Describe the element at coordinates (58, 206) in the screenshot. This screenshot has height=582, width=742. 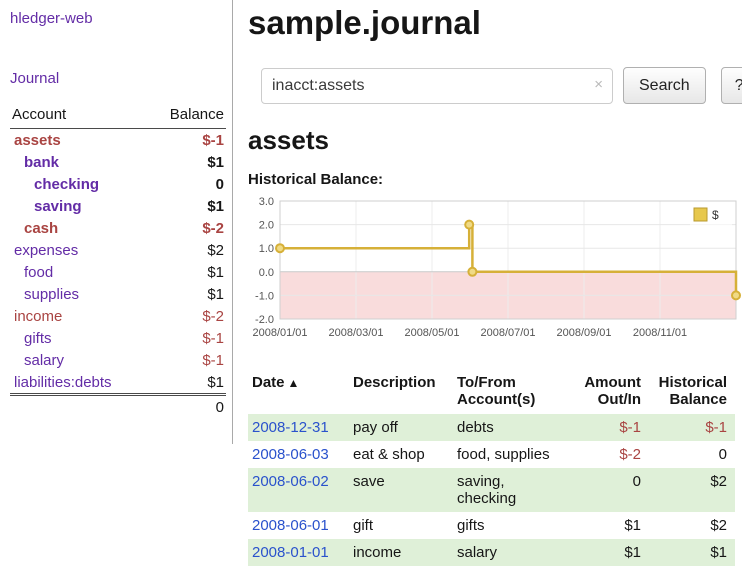
I see `account-link: saving` at that location.